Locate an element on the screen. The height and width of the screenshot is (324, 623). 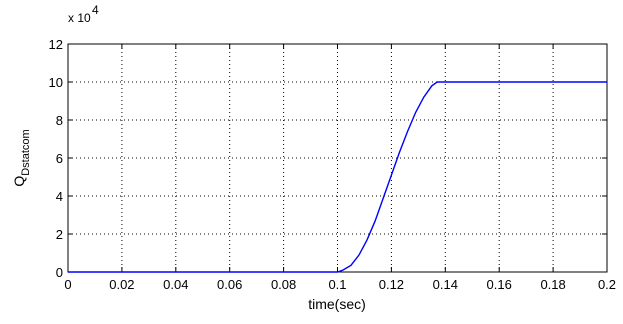
x-tick-label: 0 is located at coordinates (67, 284).